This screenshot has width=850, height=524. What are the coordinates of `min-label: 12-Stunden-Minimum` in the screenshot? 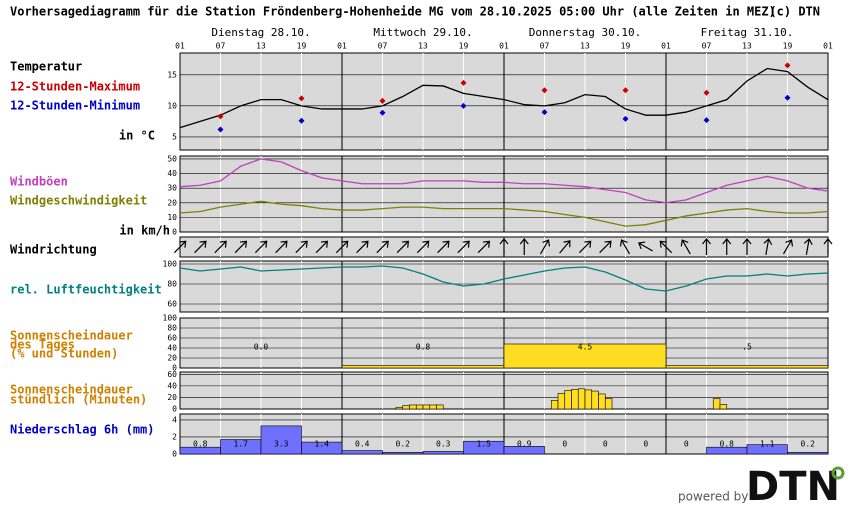 It's located at (75, 106).